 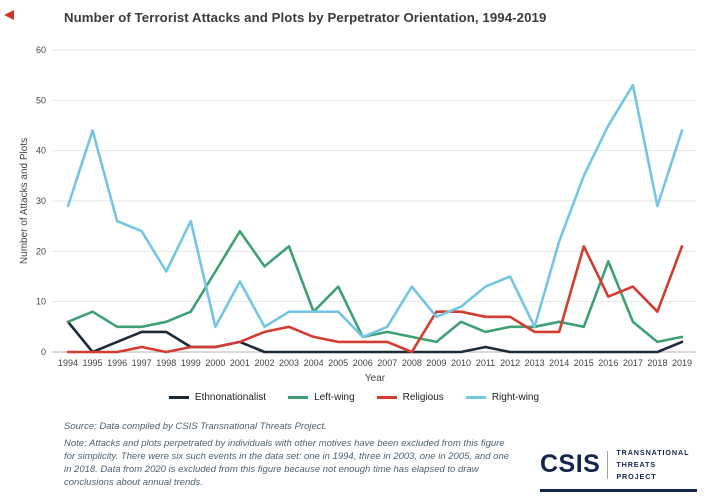 I want to click on x-tick-label-1998: 1998, so click(x=166, y=363).